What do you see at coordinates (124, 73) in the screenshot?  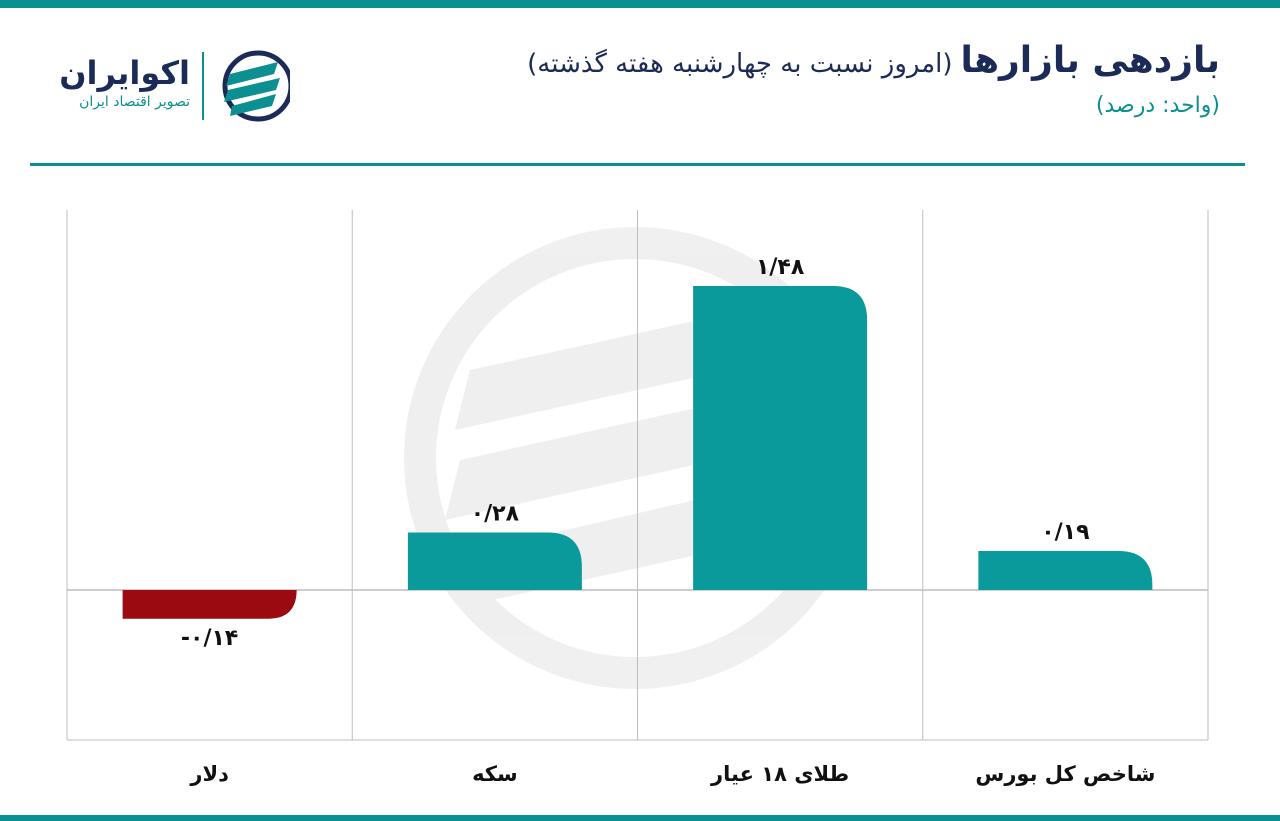 I see `logo-name: اکوایران` at bounding box center [124, 73].